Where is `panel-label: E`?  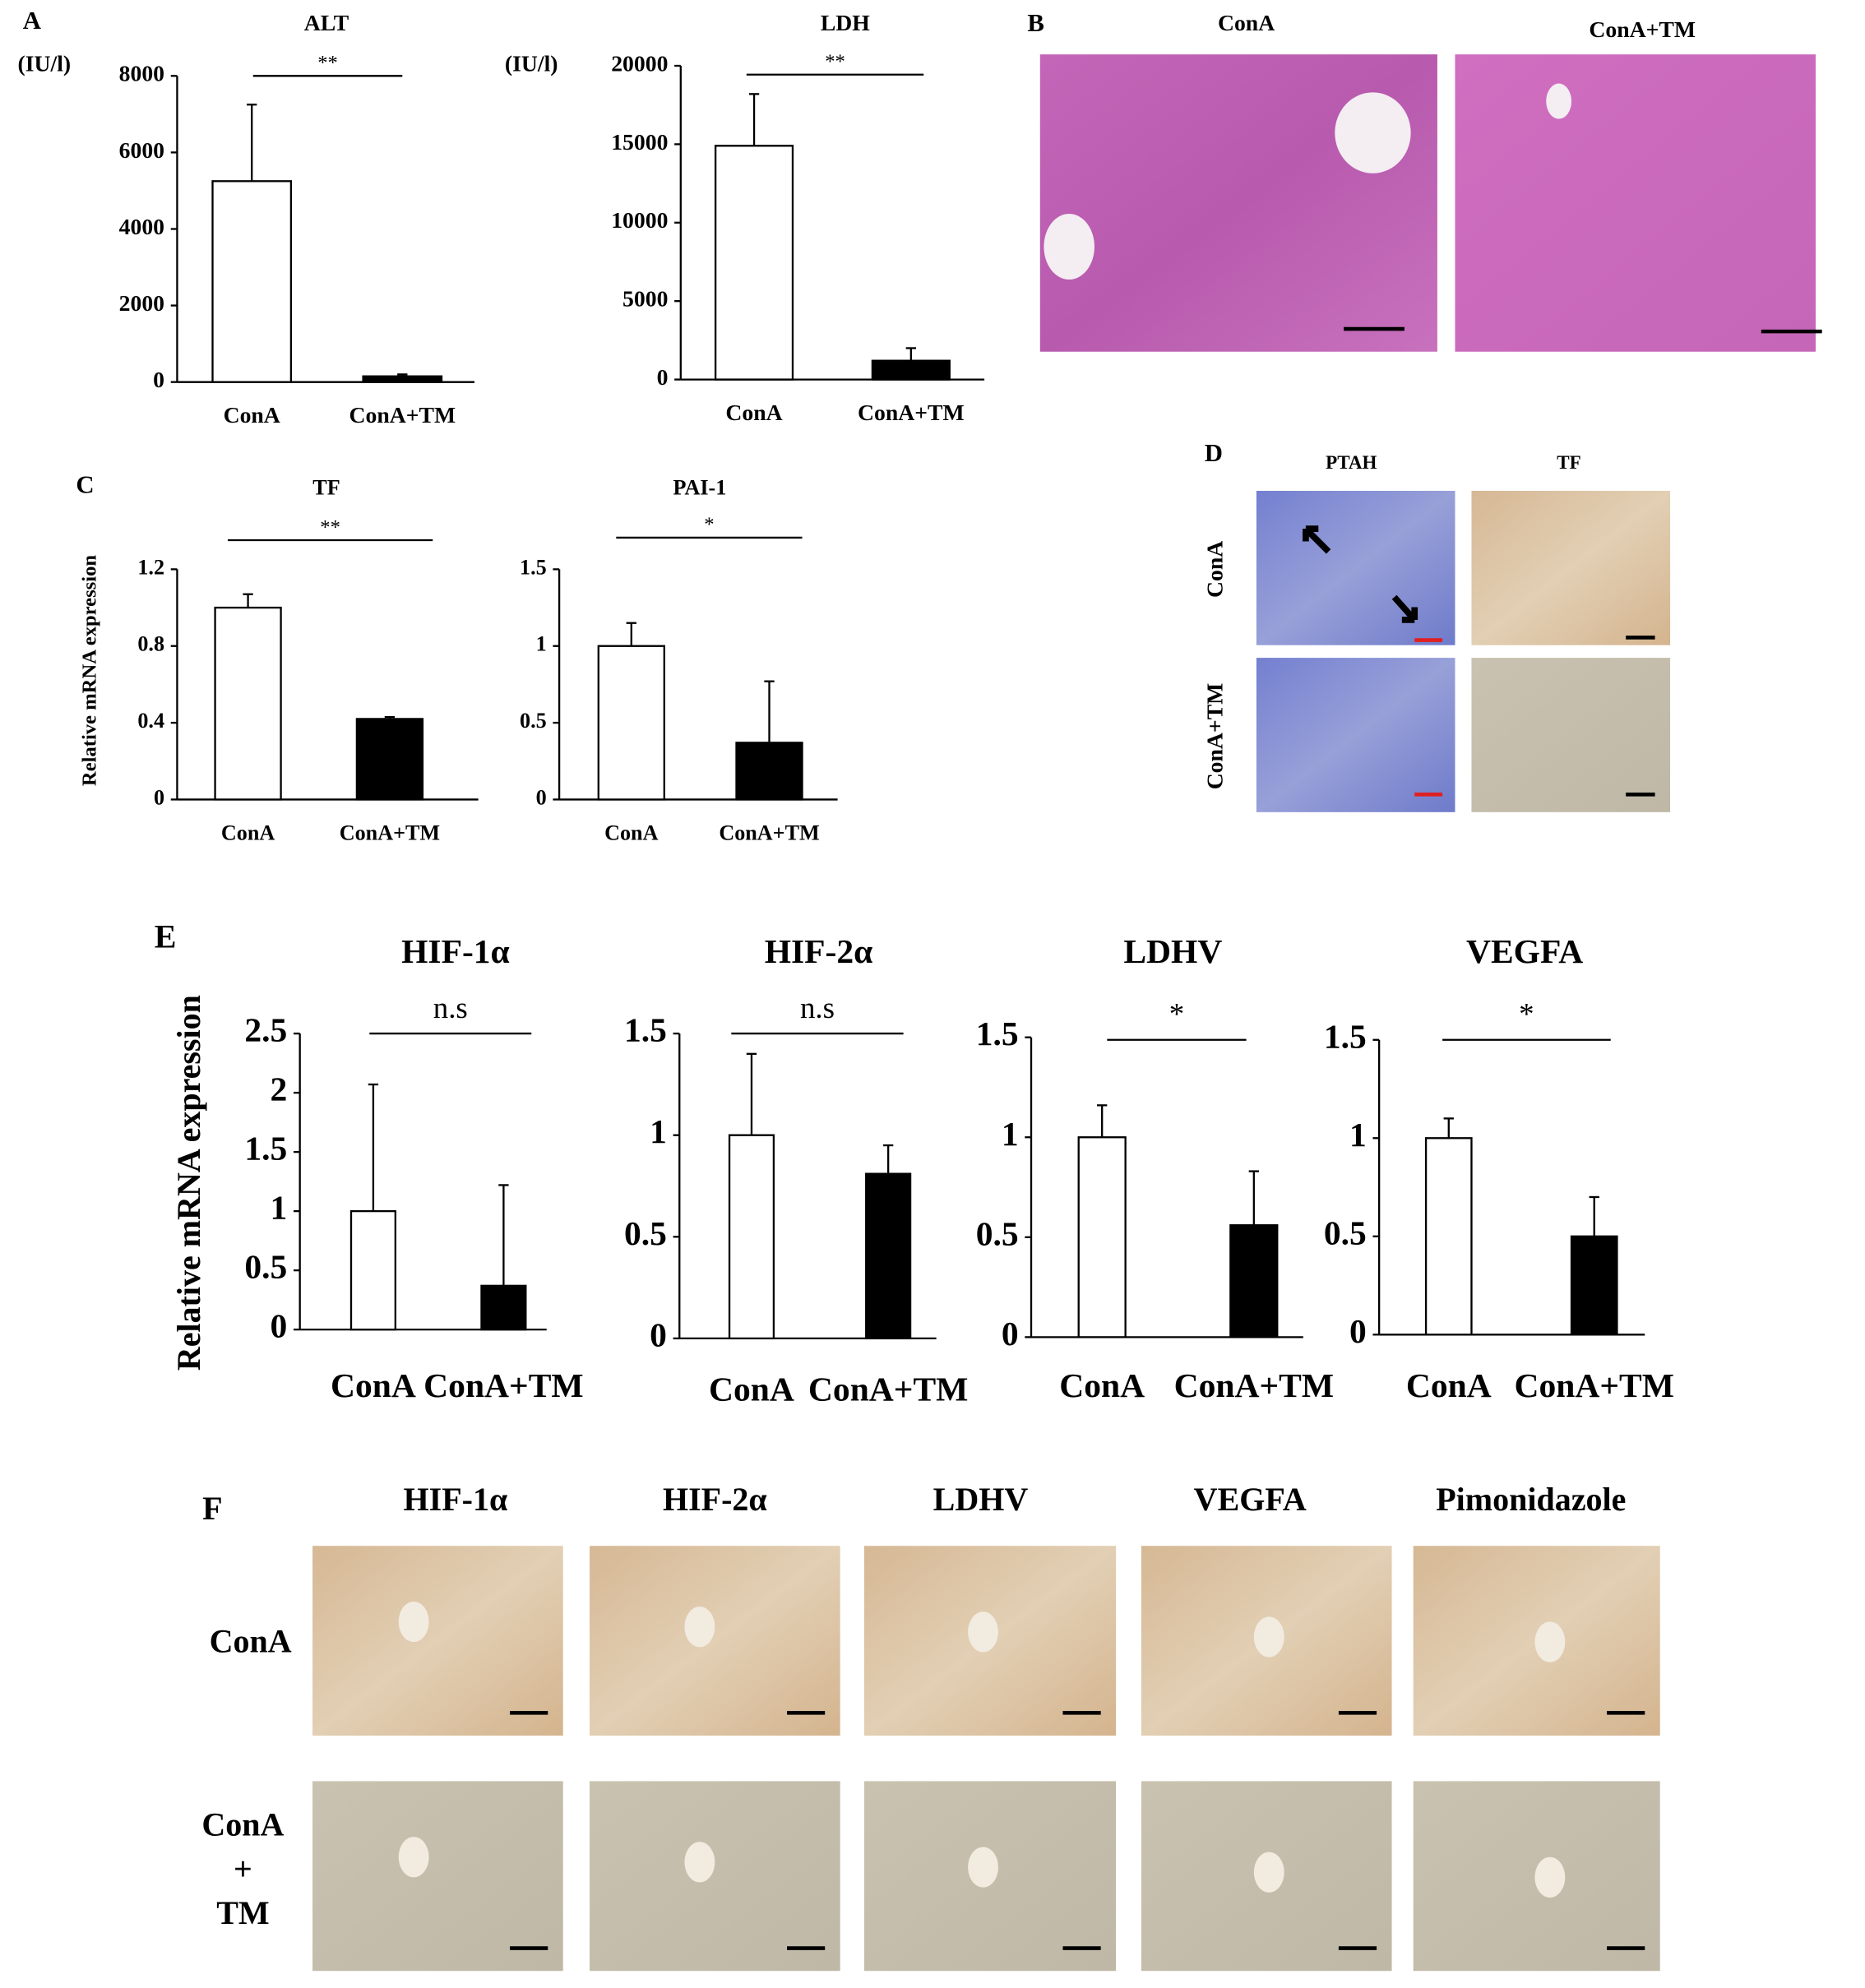
panel-label: E is located at coordinates (166, 936).